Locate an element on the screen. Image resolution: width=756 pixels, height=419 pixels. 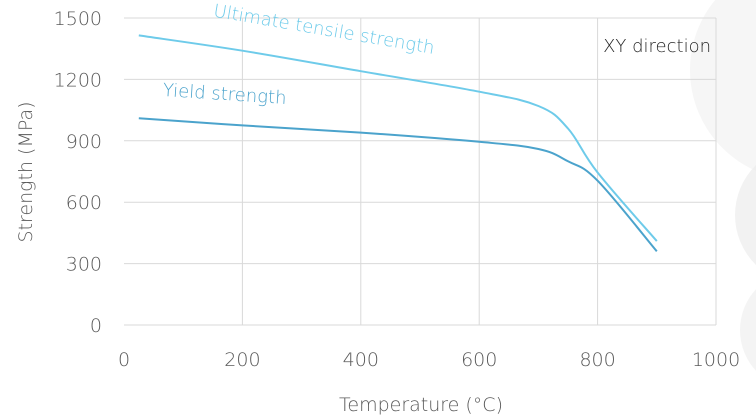
series-name: Yield strength is located at coordinates (224, 94).